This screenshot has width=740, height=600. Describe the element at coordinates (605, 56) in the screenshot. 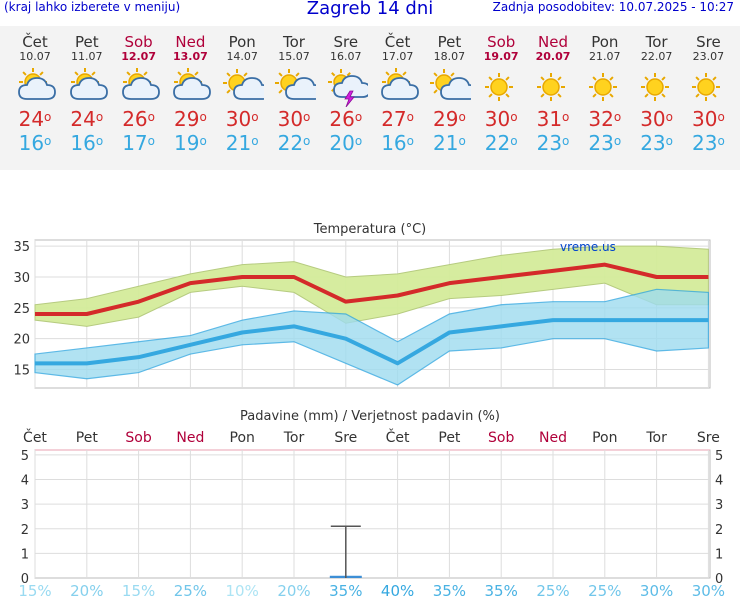

I see `day-date: 21.07` at that location.